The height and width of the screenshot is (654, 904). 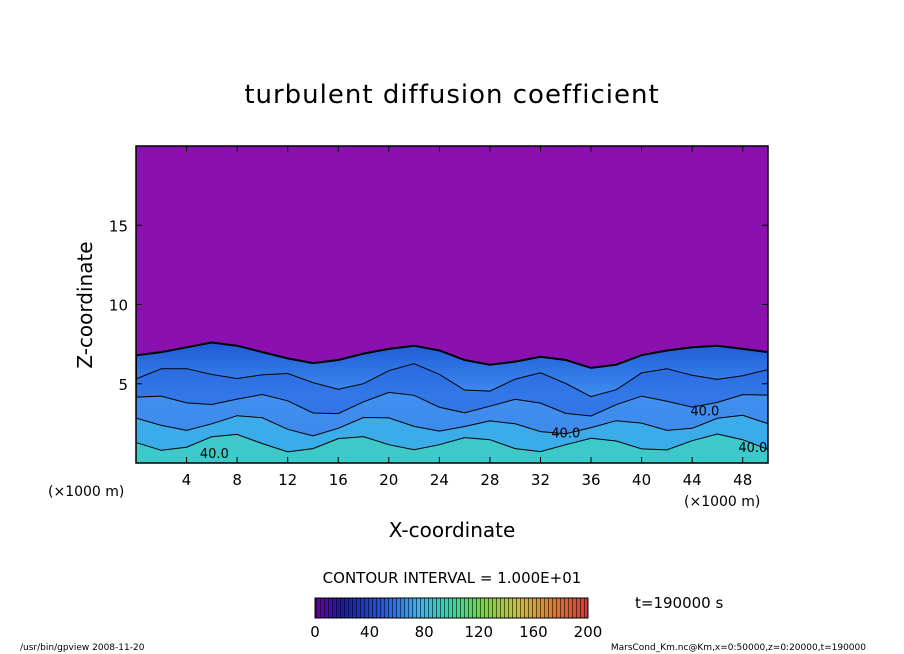 What do you see at coordinates (187, 480) in the screenshot?
I see `x-tick-label: 4` at bounding box center [187, 480].